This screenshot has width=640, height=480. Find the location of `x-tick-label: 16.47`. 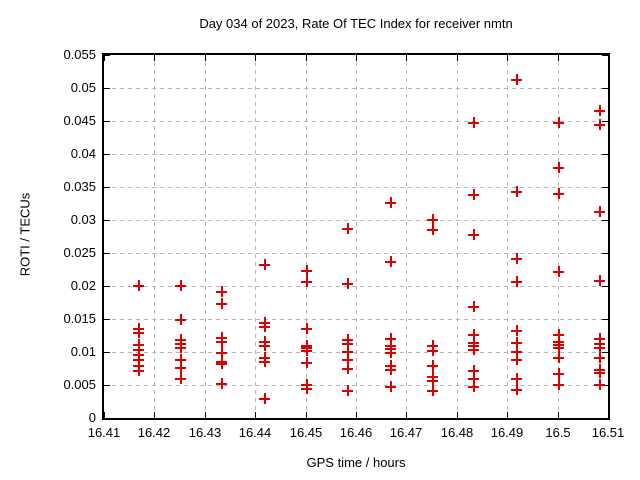

x-tick-label: 16.47 is located at coordinates (406, 432).